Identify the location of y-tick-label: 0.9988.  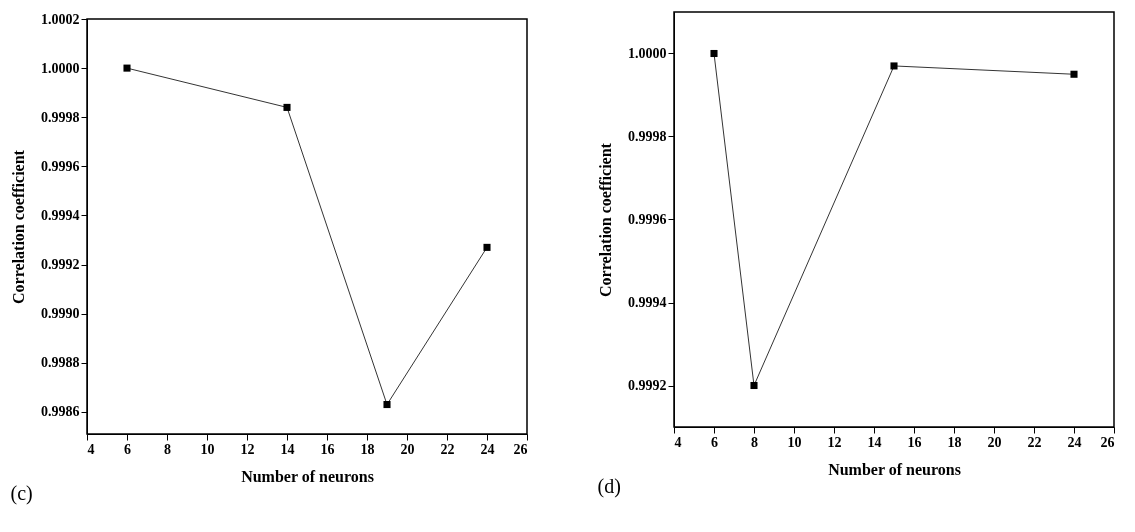
(60, 363).